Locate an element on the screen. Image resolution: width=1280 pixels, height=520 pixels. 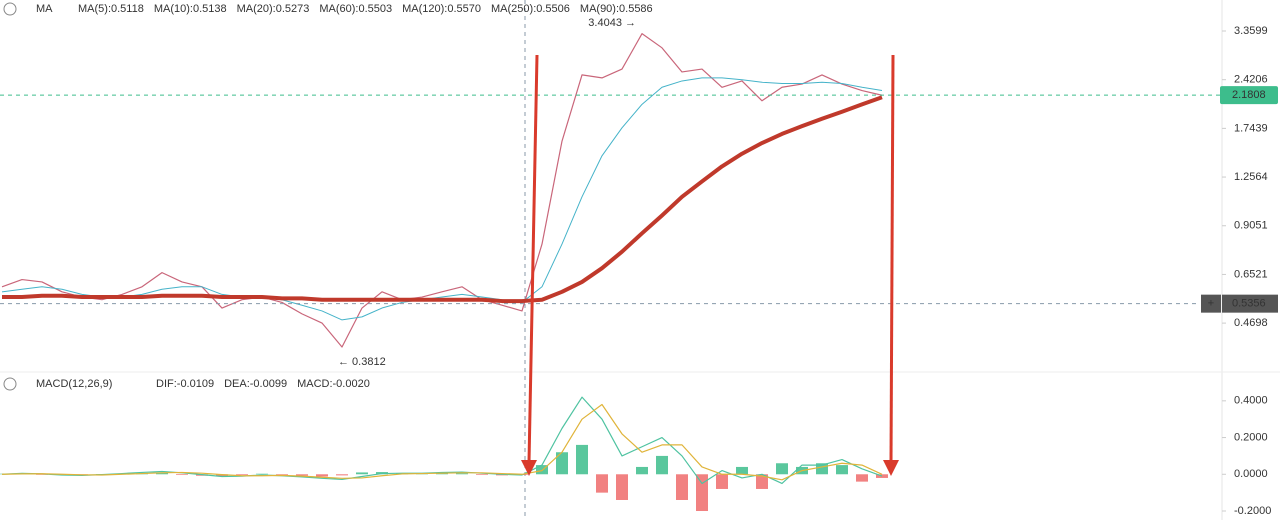
panel-header: MACD(12,26,9) is located at coordinates (74, 384).